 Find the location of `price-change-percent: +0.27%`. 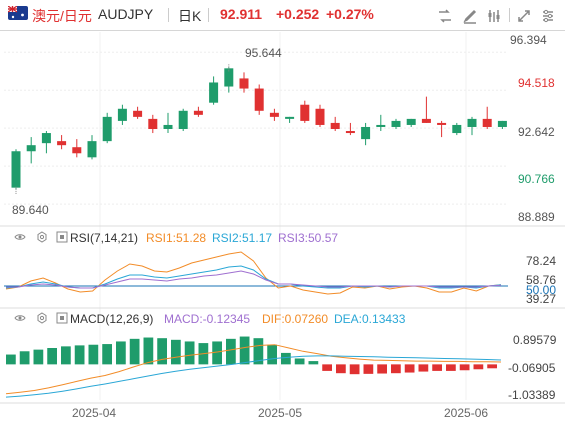

price-change-percent: +0.27% is located at coordinates (350, 14).